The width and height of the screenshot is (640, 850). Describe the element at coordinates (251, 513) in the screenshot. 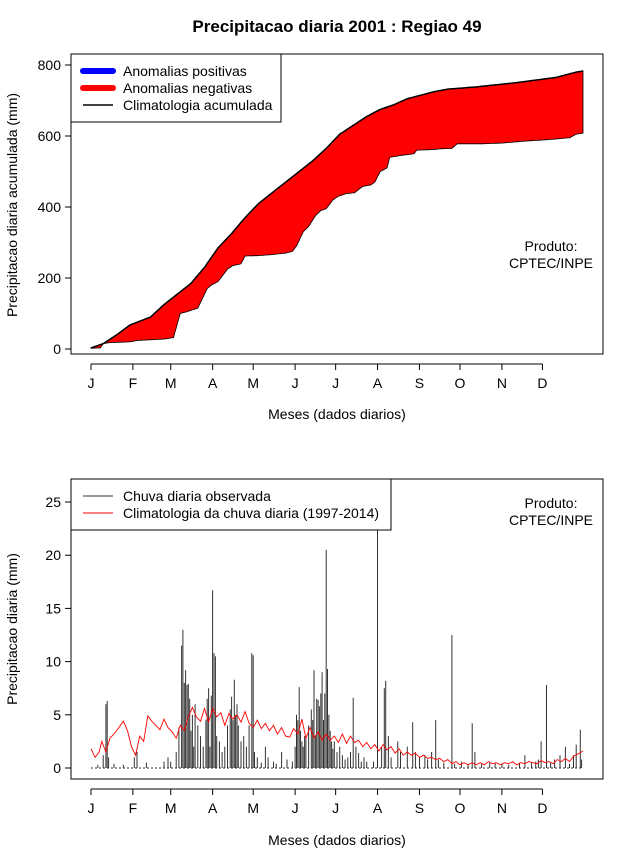

I see `legend-label-daily-climatology: Climatologia da chuva diaria (1997-2014)` at that location.